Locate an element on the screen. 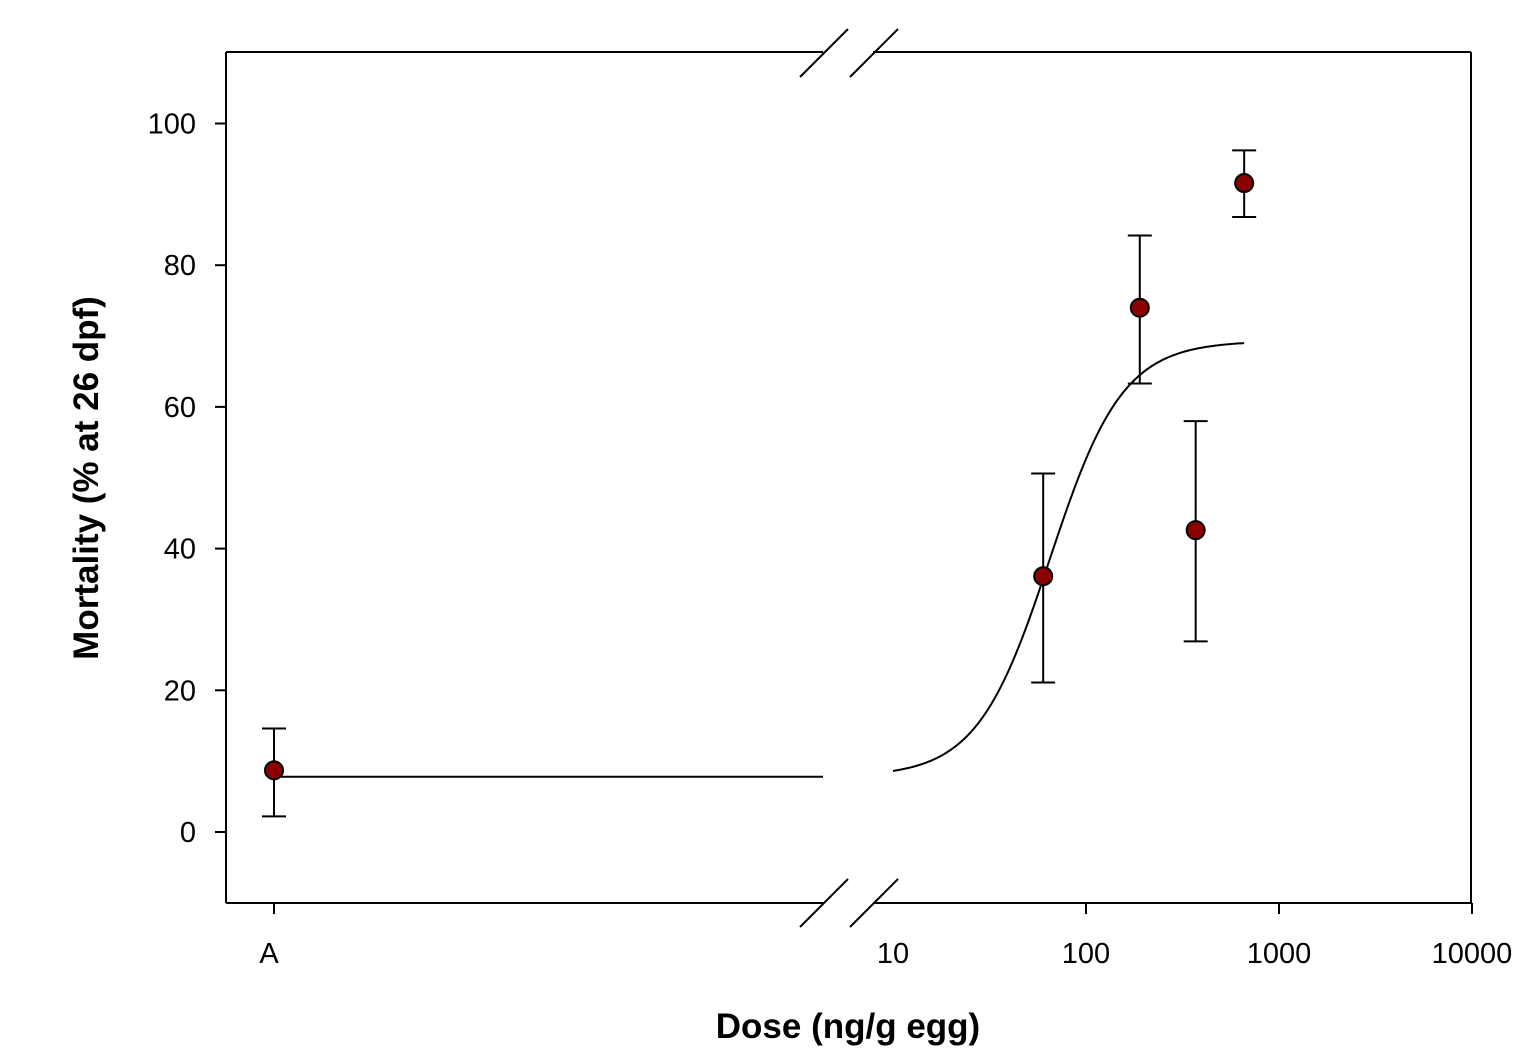 The image size is (1527, 1050). axis-break-bottom is located at coordinates (849, 903).